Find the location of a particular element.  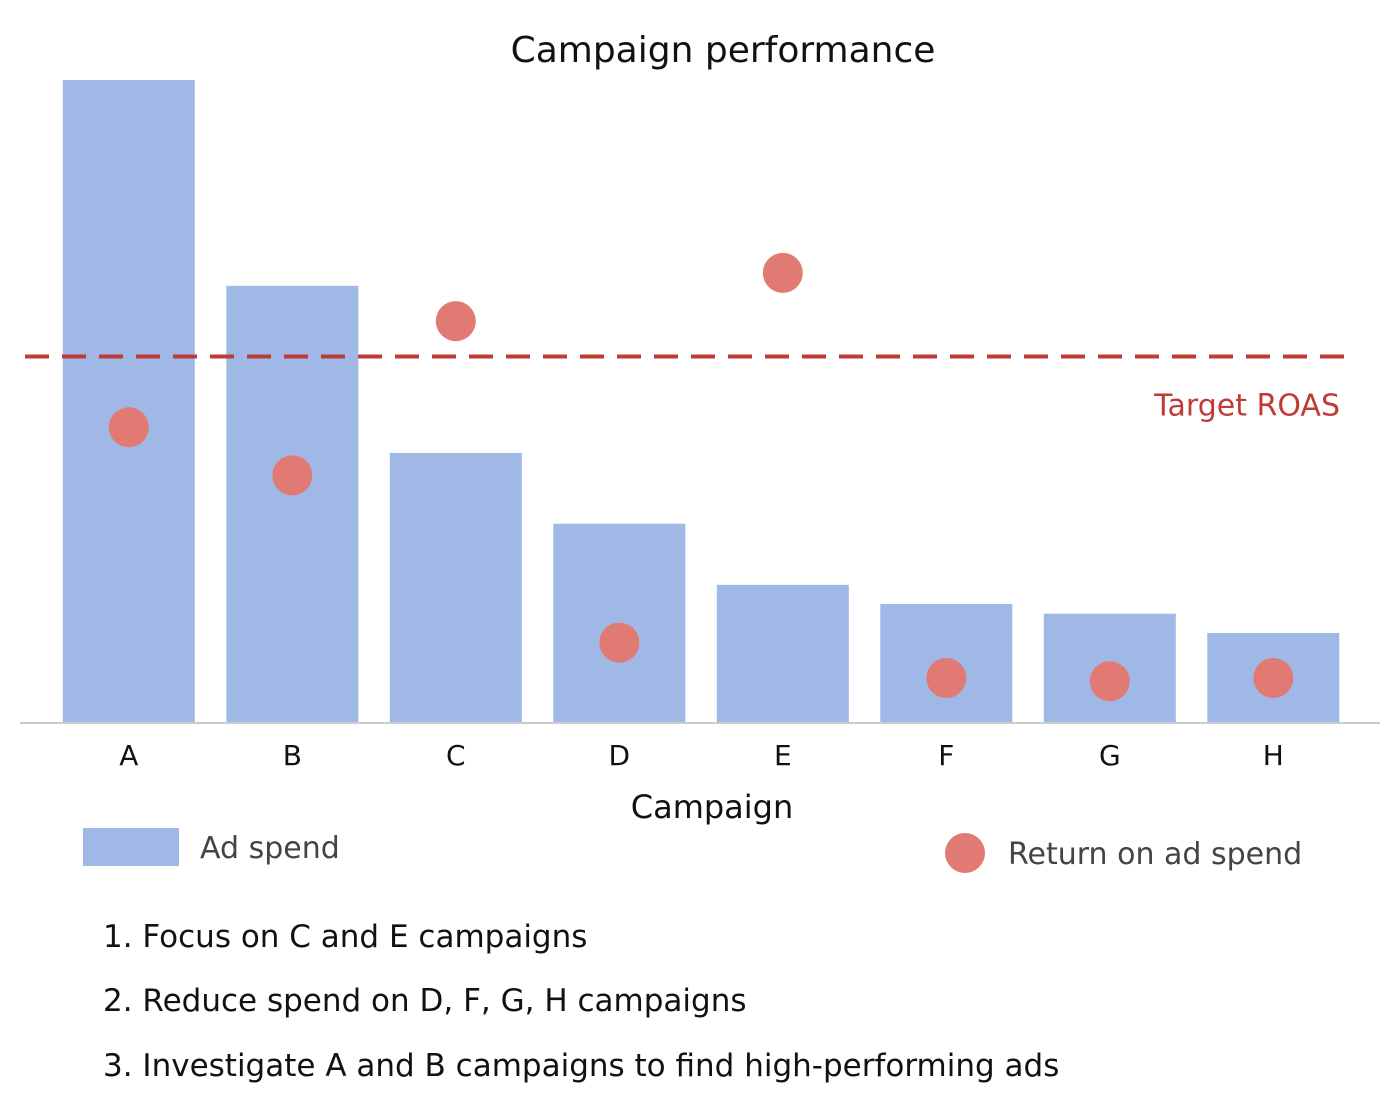

legend-swatch-roas is located at coordinates (965, 853).